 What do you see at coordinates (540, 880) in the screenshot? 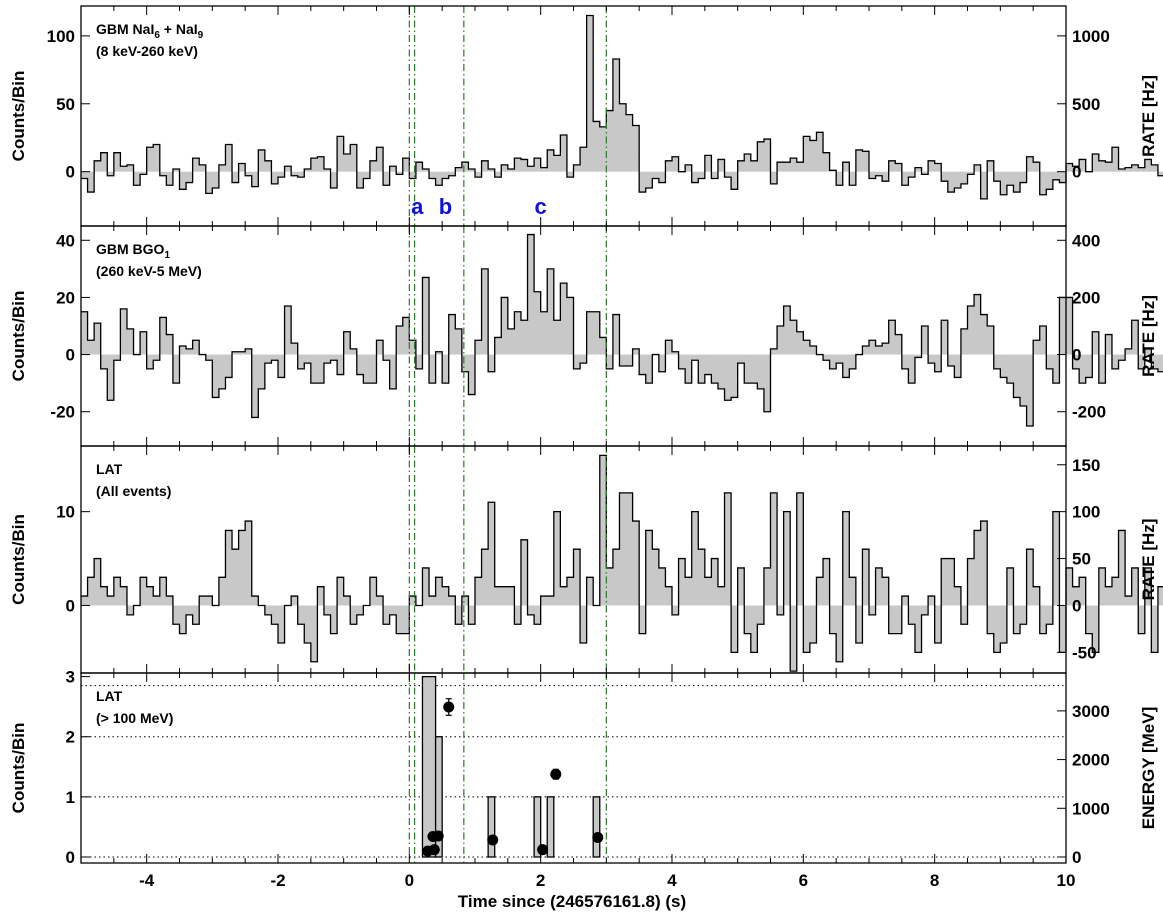
I see `x-tick-label: 2` at bounding box center [540, 880].